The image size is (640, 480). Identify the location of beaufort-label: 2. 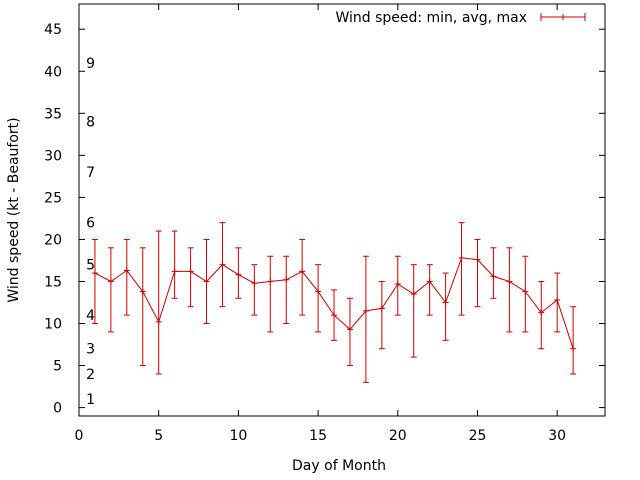
(90, 375).